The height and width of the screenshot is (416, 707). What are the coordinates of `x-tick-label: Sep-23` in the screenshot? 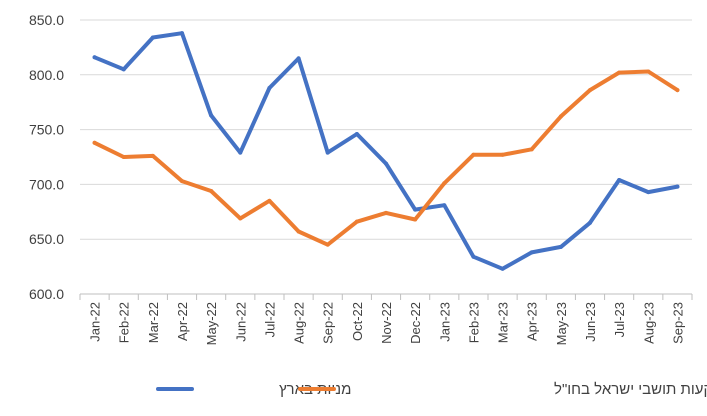 It's located at (677, 323).